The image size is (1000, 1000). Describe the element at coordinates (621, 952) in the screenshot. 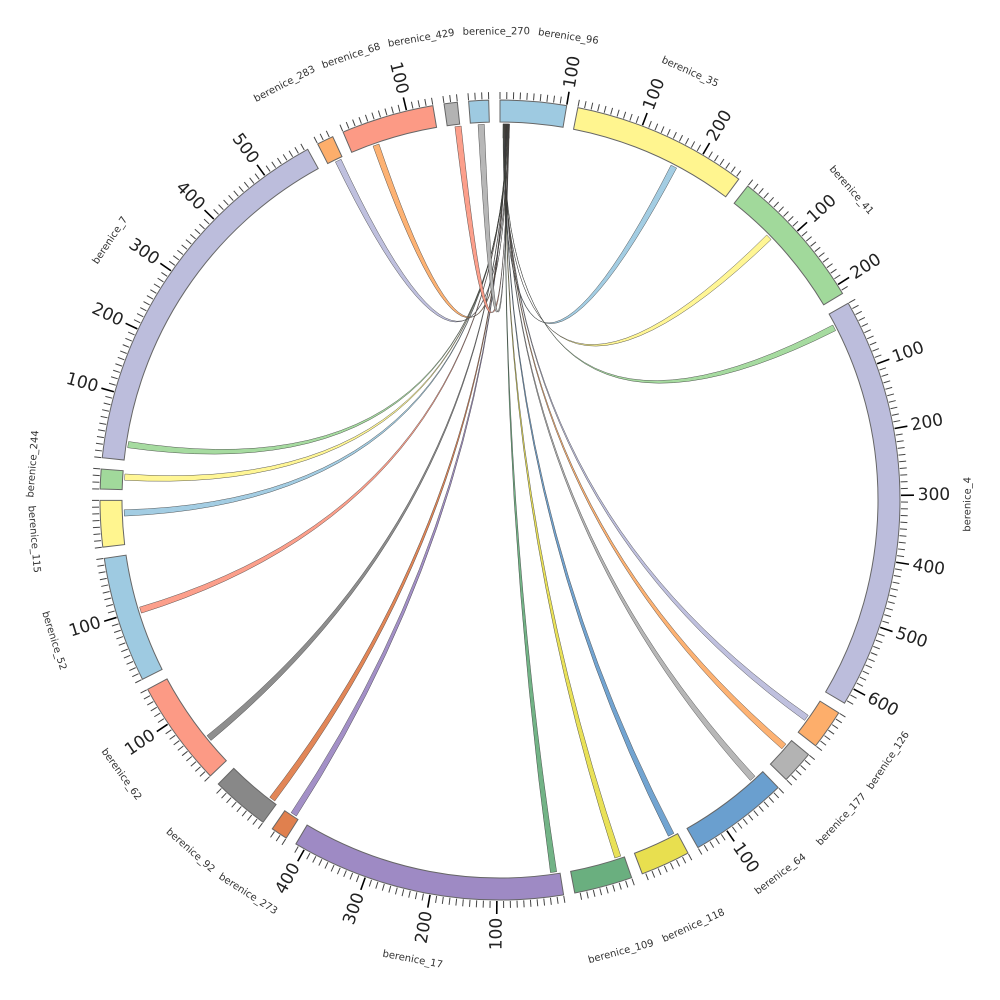

I see `segment-label: berenice_109` at that location.